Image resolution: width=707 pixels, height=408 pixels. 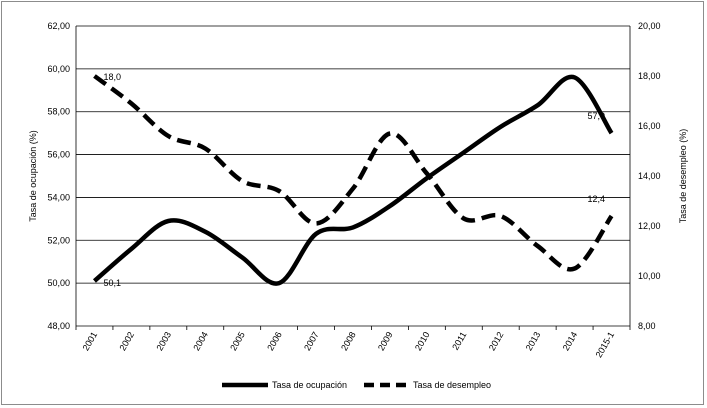 I want to click on x-tick-label: 2004, so click(x=200, y=341).